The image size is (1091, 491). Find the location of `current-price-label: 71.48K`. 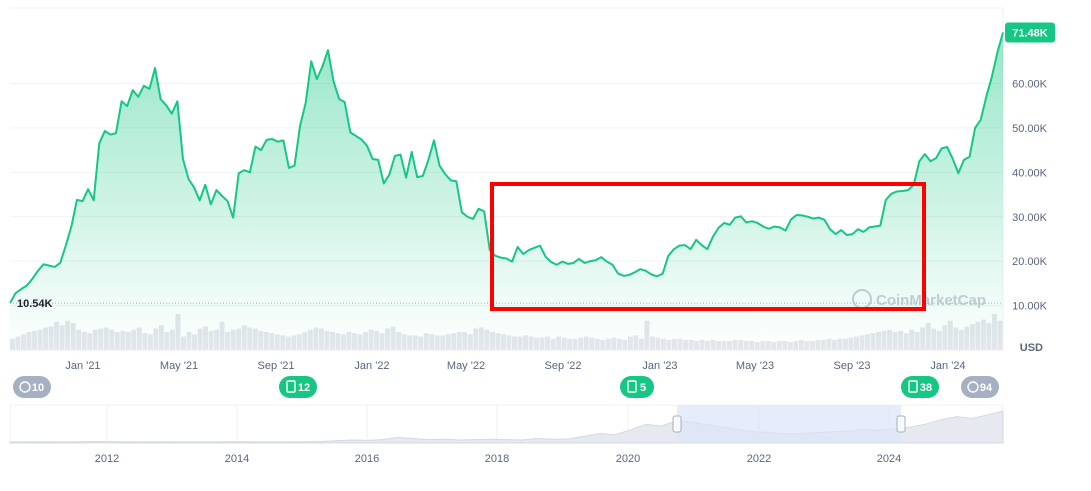

current-price-label: 71.48K is located at coordinates (1030, 34).